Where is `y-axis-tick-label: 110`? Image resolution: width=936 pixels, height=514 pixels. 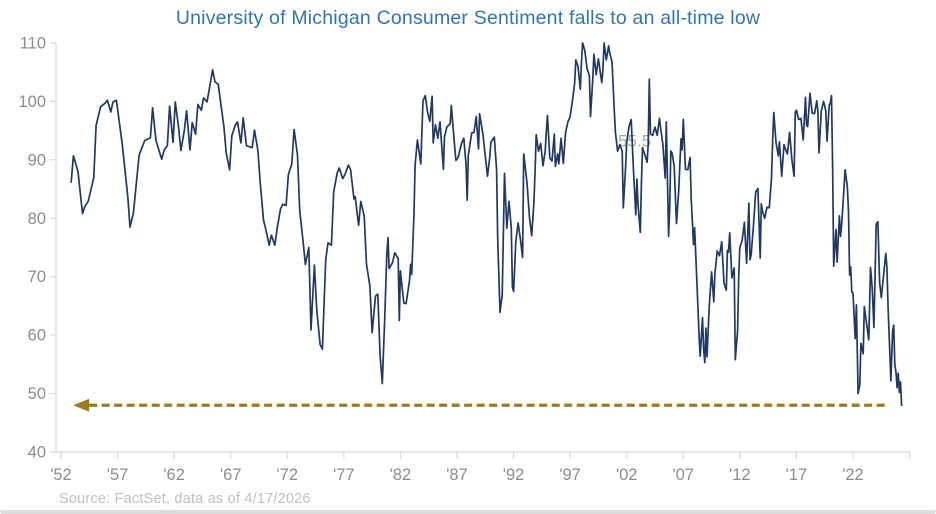
y-axis-tick-label: 110 is located at coordinates (33, 44).